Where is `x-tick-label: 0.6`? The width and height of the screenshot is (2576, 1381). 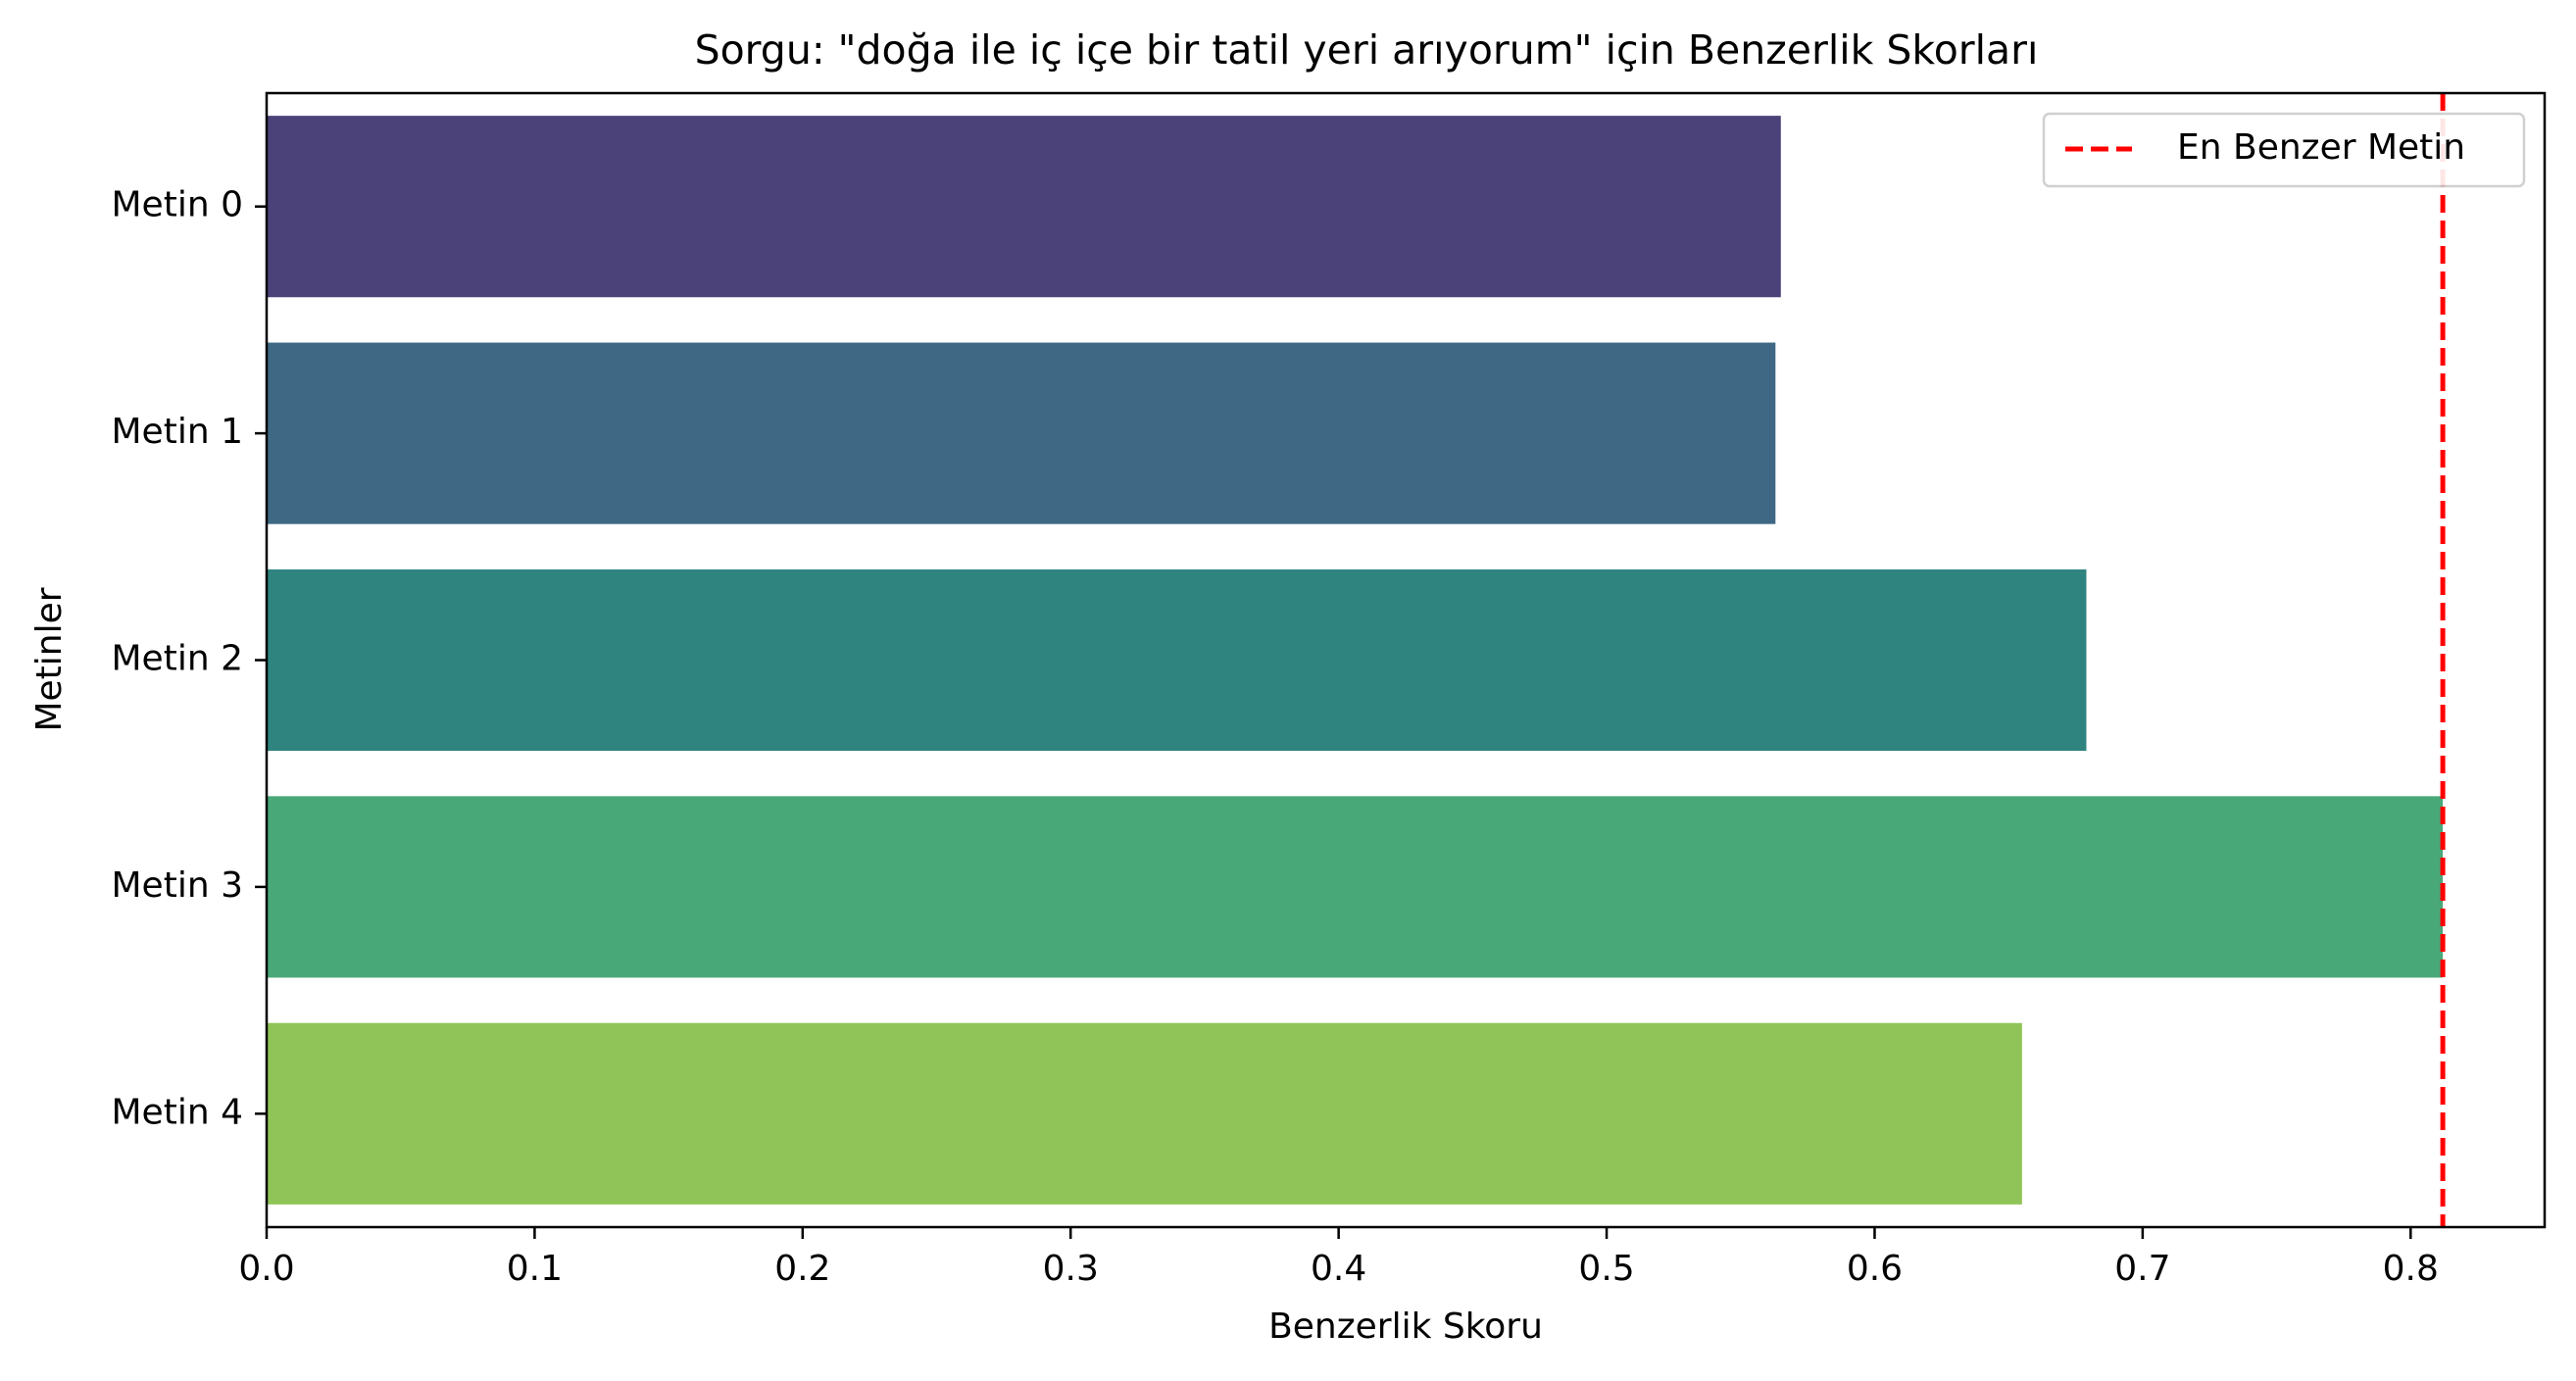 x-tick-label: 0.6 is located at coordinates (1875, 1269).